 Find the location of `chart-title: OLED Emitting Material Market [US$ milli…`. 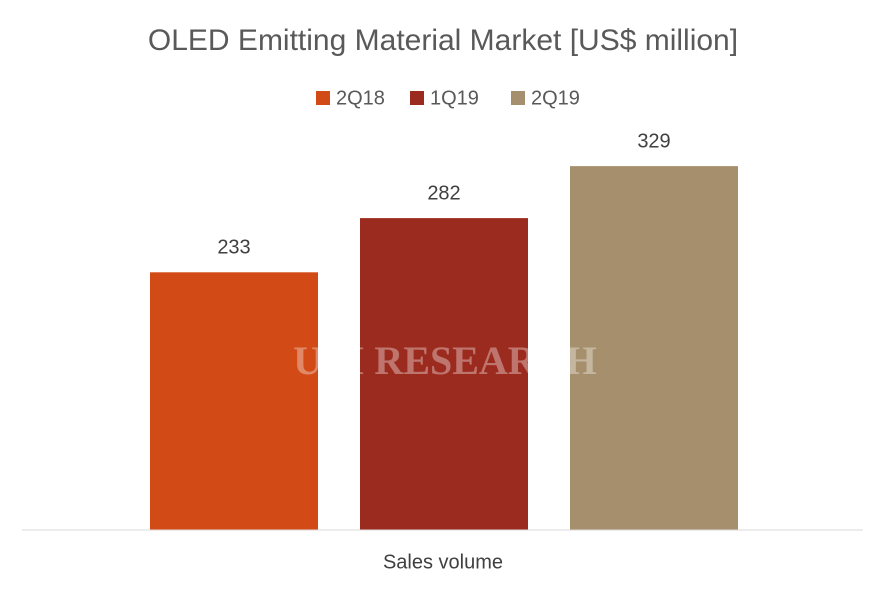

chart-title: OLED Emitting Material Market [US$ milli… is located at coordinates (443, 40).